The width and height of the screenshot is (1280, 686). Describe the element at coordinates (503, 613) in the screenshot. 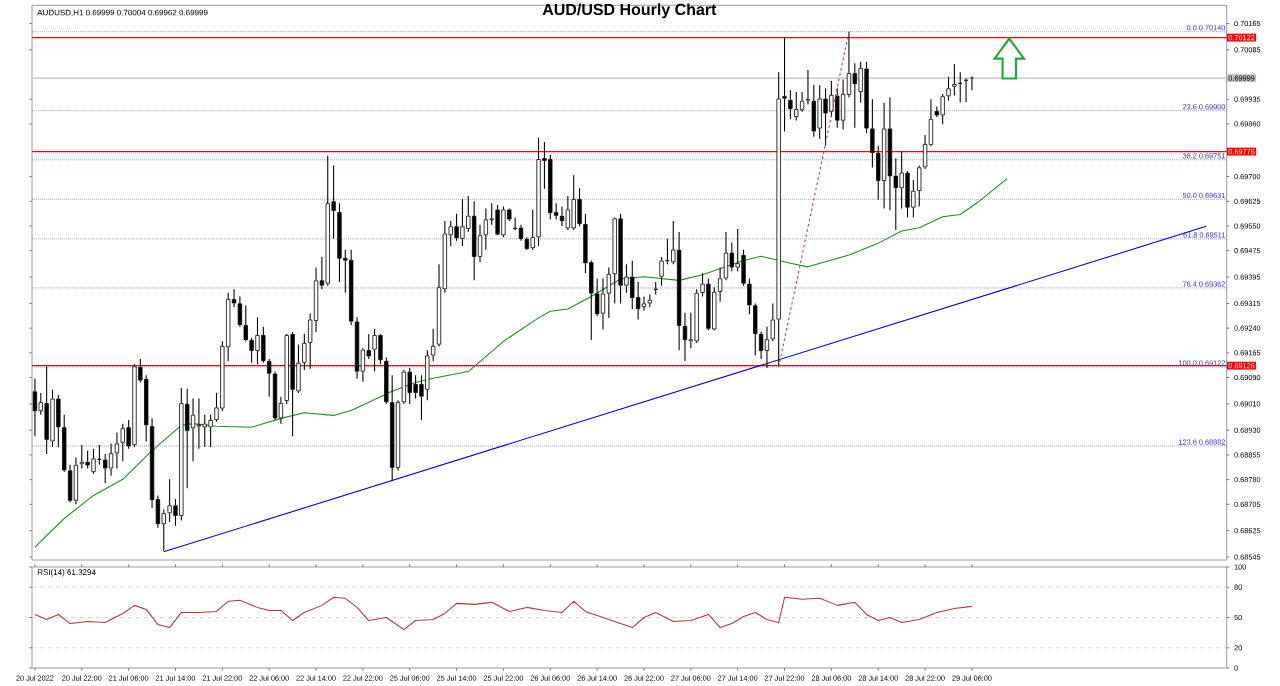

I see `line-series` at that location.